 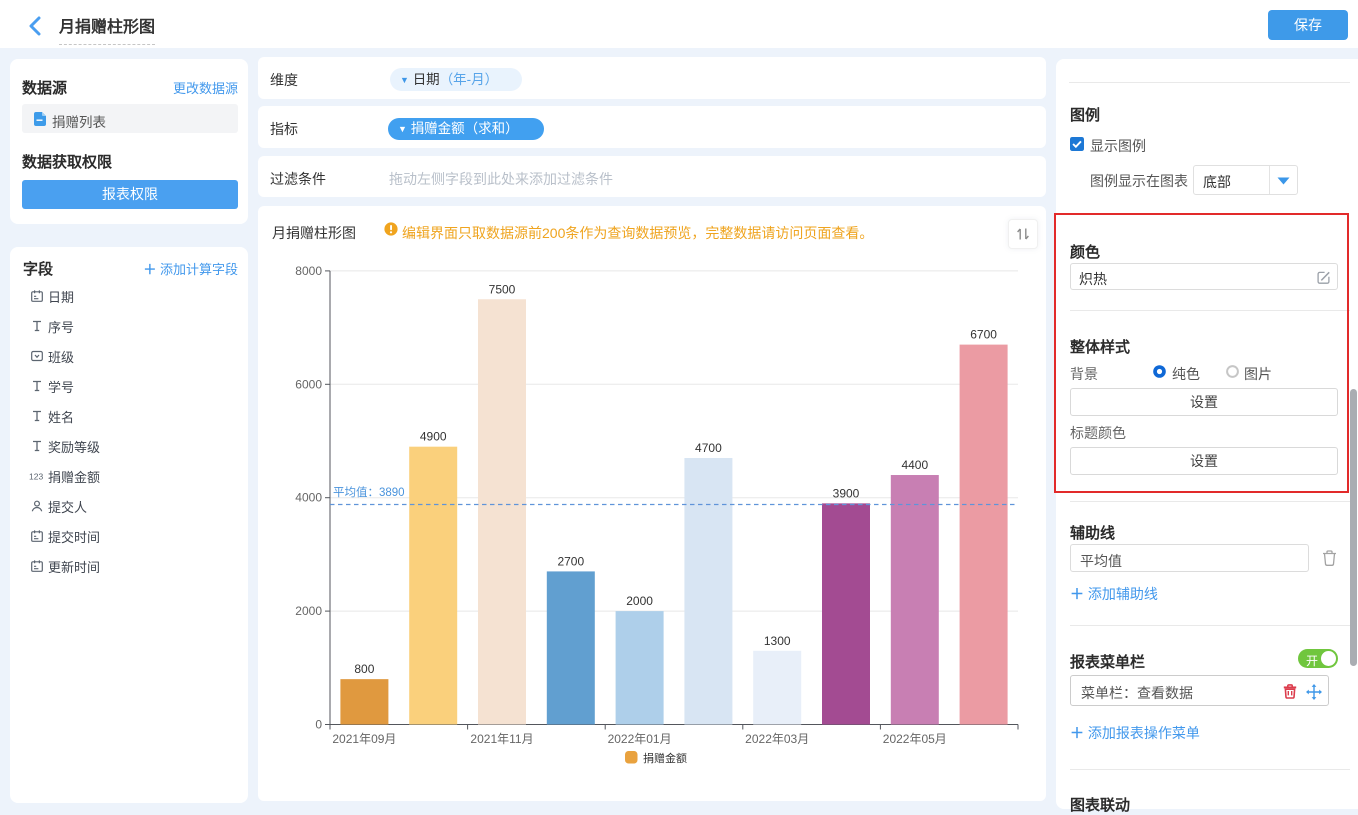 I want to click on svg-text: 3900, so click(x=846, y=493).